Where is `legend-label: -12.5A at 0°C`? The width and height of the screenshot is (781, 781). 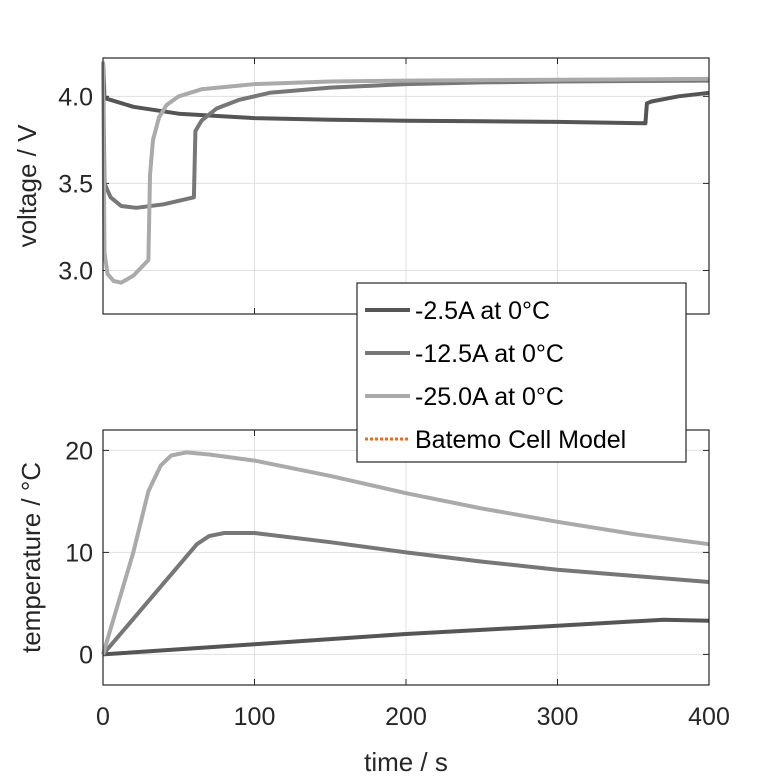
legend-label: -12.5A at 0°C is located at coordinates (489, 354).